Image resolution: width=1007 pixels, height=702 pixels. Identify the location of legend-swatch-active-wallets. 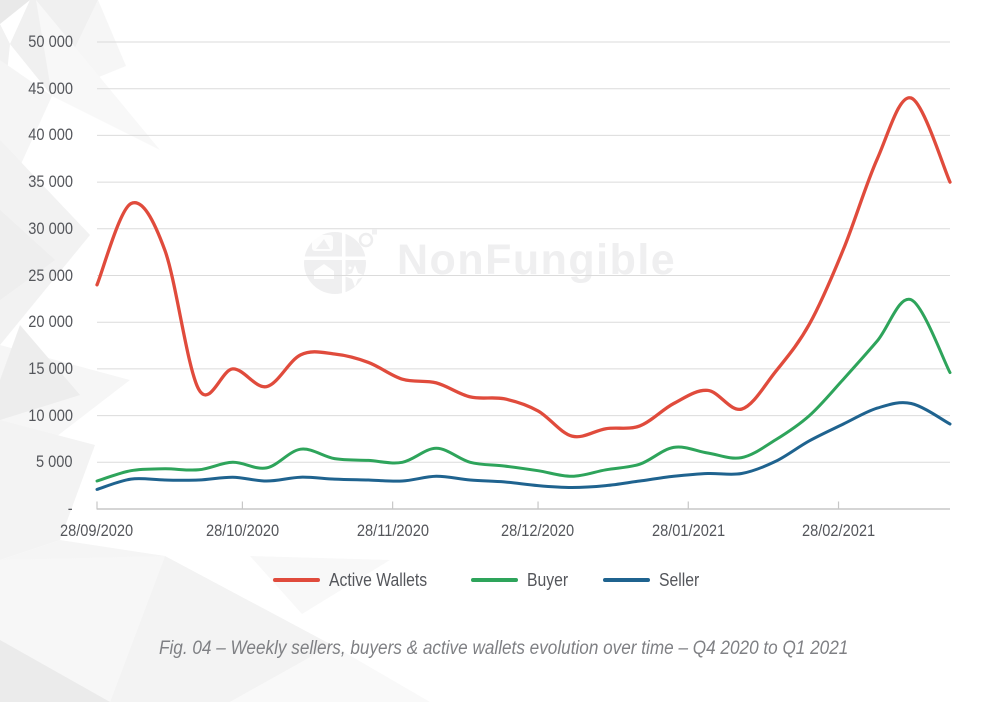
(296, 580).